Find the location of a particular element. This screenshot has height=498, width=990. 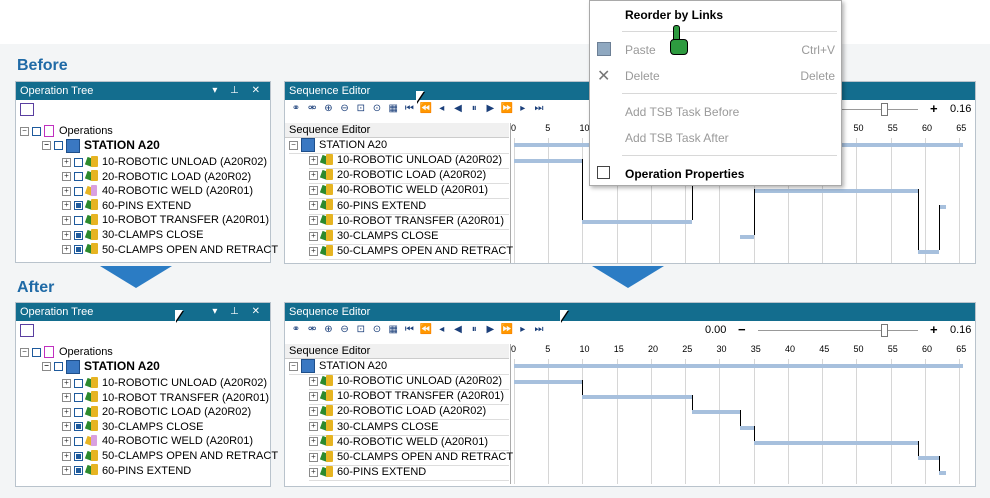

menu-item-add-tsb-before: Add TSB Task Before is located at coordinates (682, 112).